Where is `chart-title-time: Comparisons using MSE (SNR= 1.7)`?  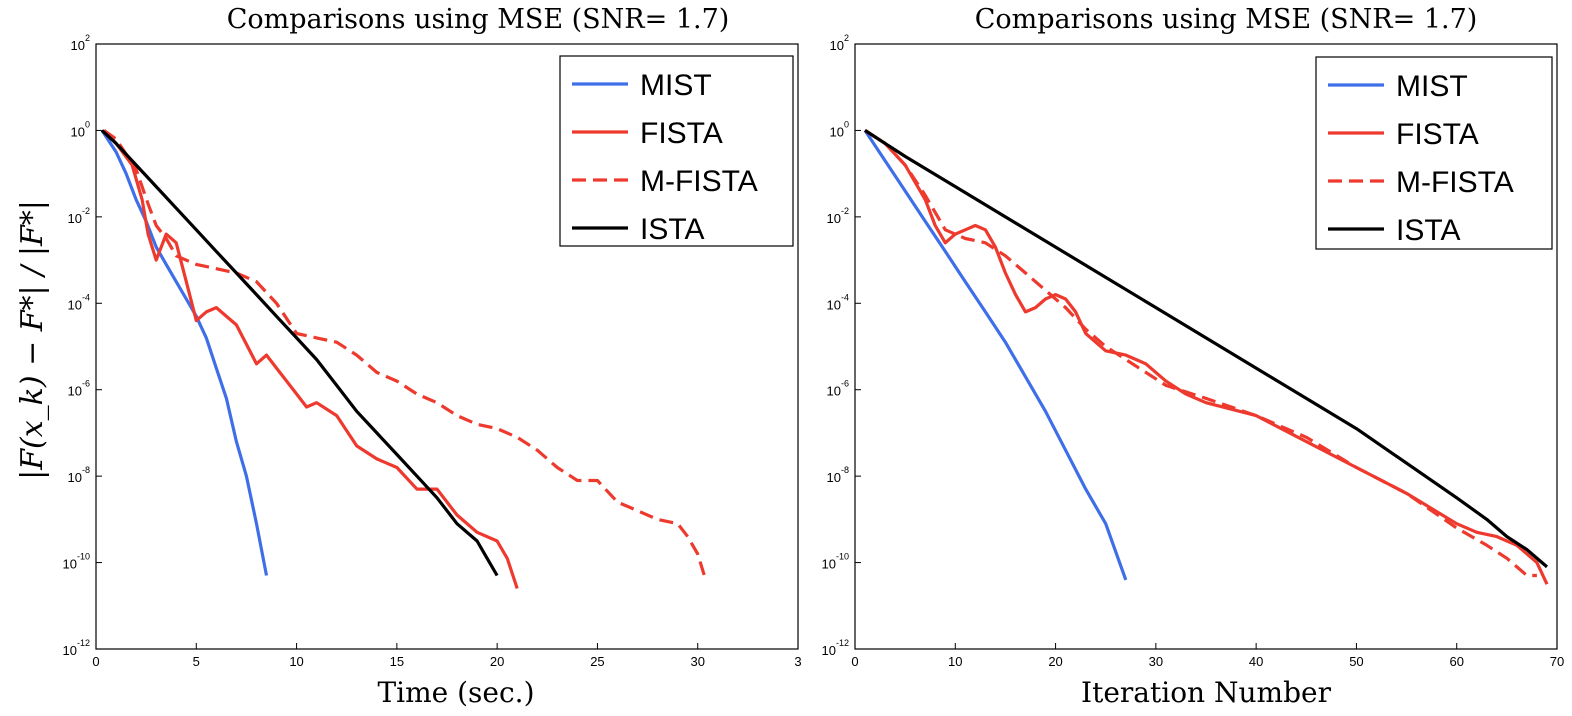
chart-title-time: Comparisons using MSE (SNR= 1.7) is located at coordinates (478, 19).